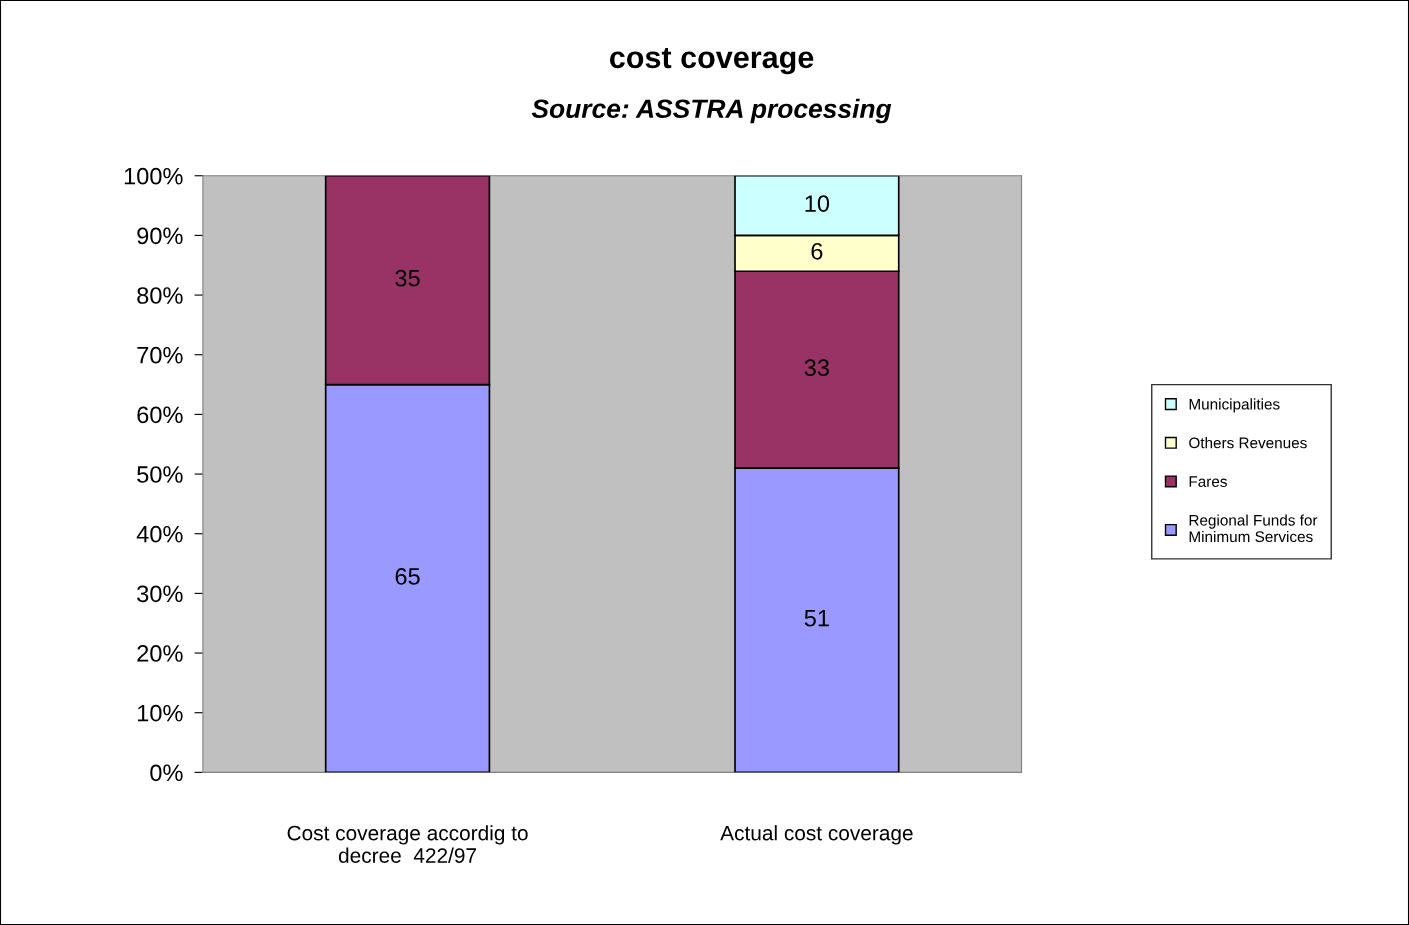 Image resolution: width=1409 pixels, height=925 pixels. Describe the element at coordinates (160, 474) in the screenshot. I see `y-tick-label: 50%` at that location.